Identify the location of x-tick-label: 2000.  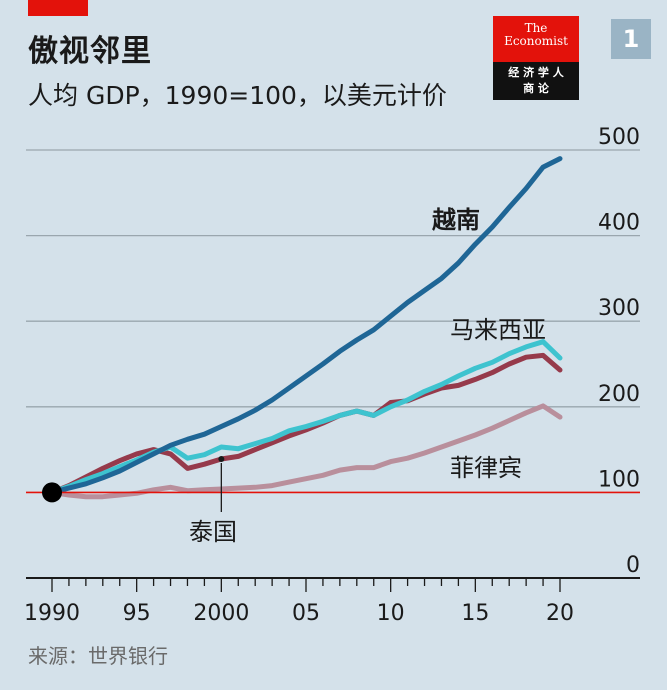
(221, 613).